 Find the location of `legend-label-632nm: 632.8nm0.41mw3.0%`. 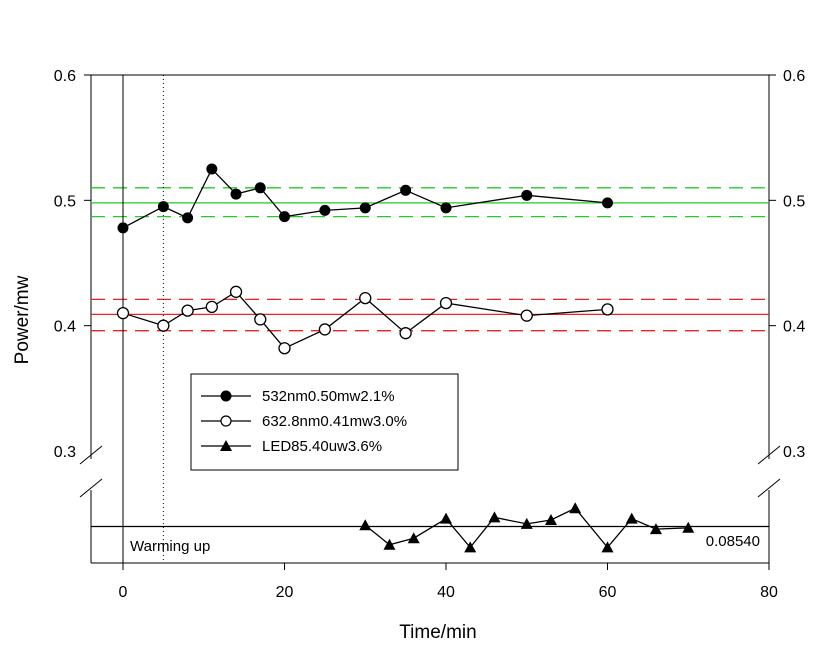

legend-label-632nm: 632.8nm0.41mw3.0% is located at coordinates (334, 421).